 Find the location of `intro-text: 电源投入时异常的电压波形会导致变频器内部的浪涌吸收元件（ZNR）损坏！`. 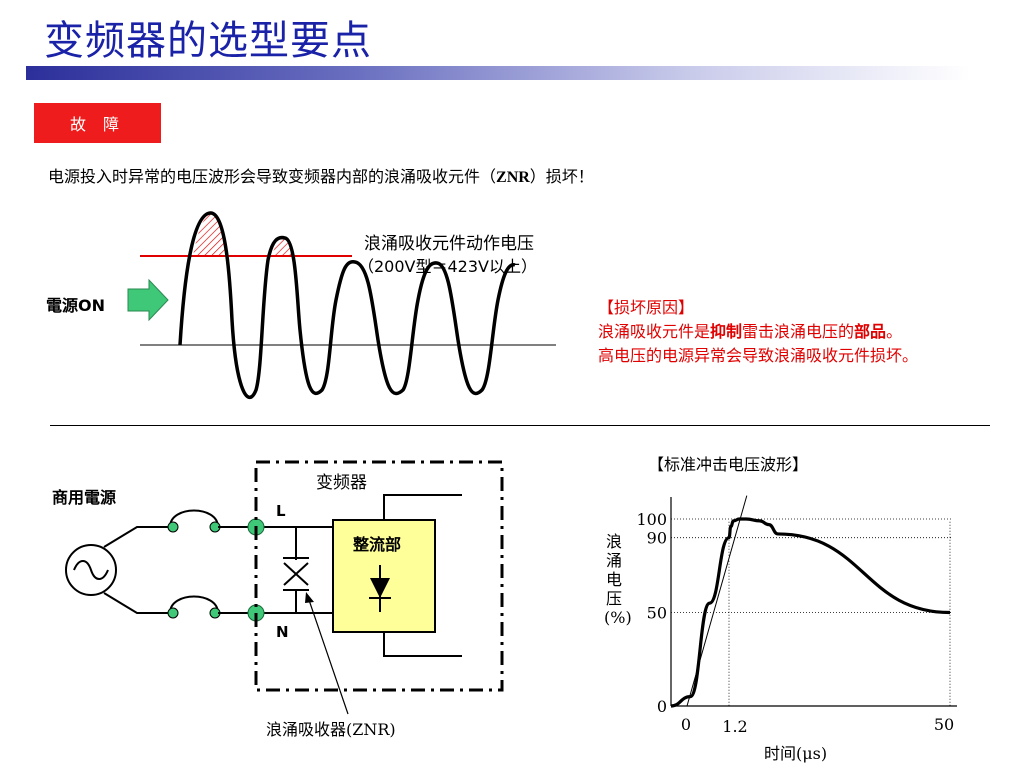

intro-text: 电源投入时异常的电压波形会导致变频器内部的浪涌吸收元件（ZNR）损坏！ is located at coordinates (321, 175).